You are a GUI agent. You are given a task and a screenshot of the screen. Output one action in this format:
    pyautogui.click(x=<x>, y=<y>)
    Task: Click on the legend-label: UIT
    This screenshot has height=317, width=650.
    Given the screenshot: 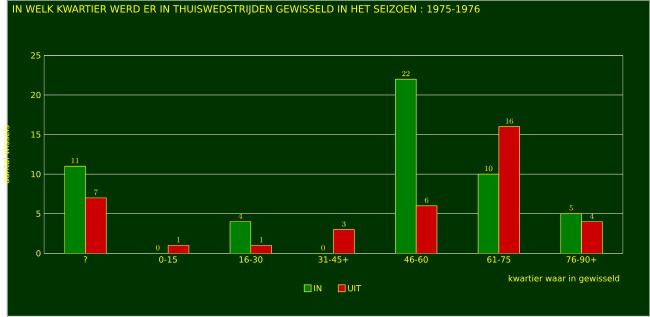 What is the action you would take?
    pyautogui.click(x=355, y=288)
    